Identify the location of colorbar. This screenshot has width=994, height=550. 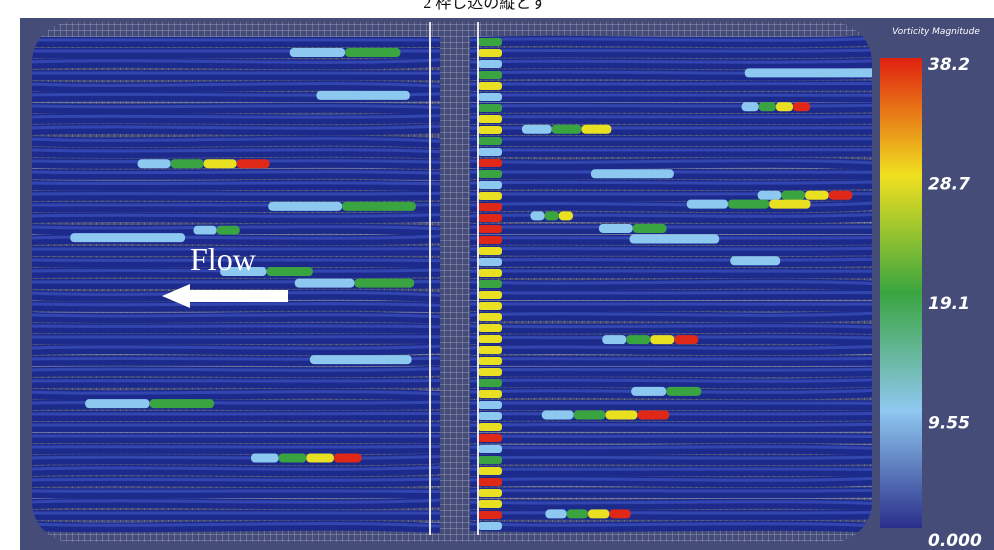
(901, 293).